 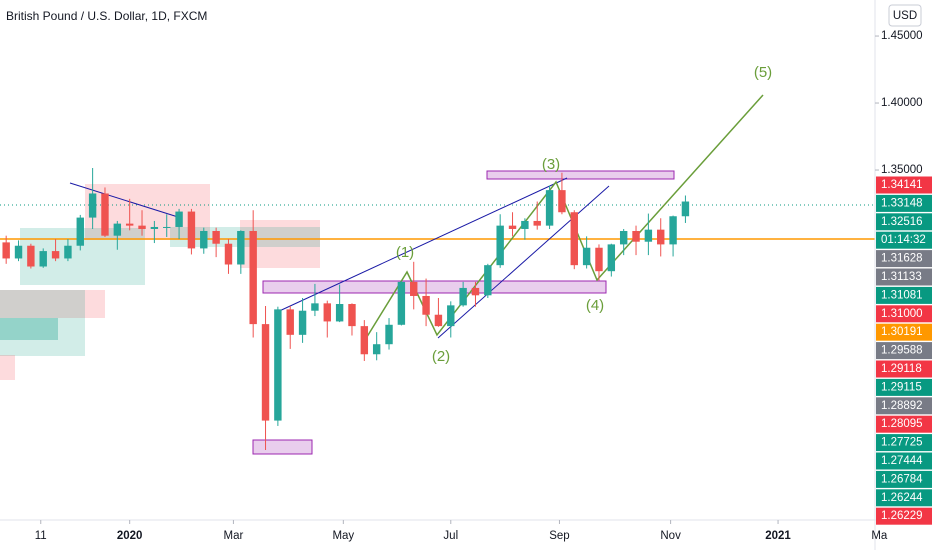 I want to click on wave-label: (5), so click(x=763, y=72).